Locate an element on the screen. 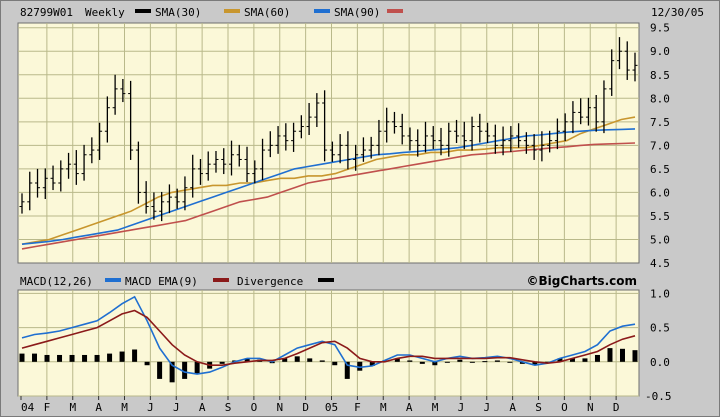  price-y-axis: 4.5 5.0 5.5 6.0 6.5 7.0 7.5 8.0 8.5 9.0 9.5 is located at coordinates (660, 146).